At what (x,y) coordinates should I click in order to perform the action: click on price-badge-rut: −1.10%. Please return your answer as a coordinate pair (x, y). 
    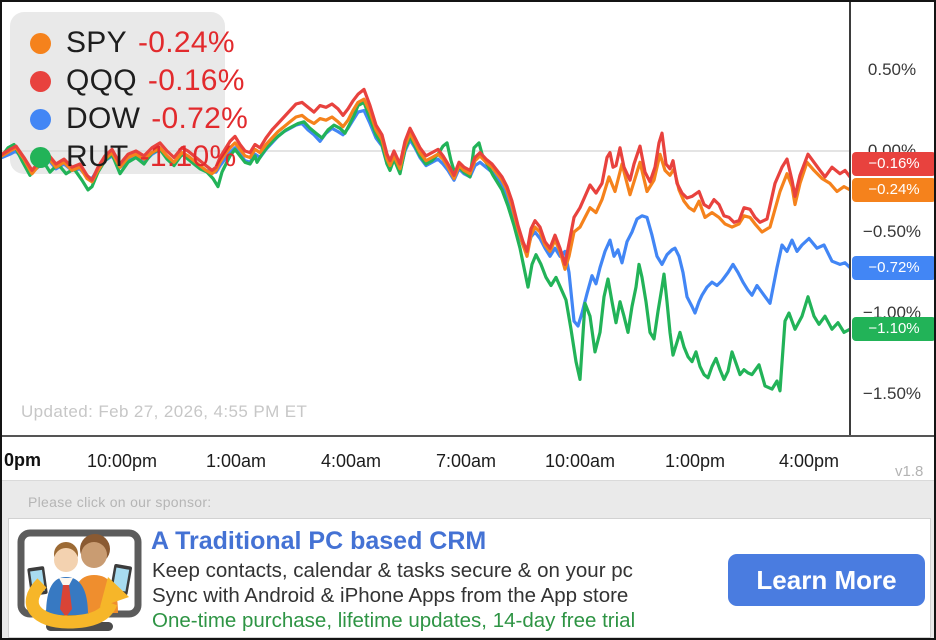
    Looking at the image, I should click on (893, 329).